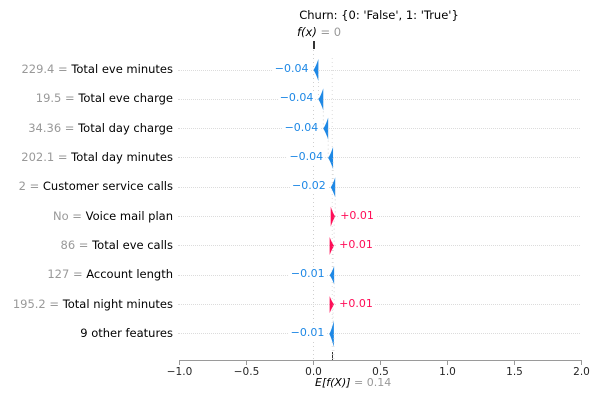 Image resolution: width=613 pixels, height=408 pixels. I want to click on feature-name: 9 other features, so click(126, 332).